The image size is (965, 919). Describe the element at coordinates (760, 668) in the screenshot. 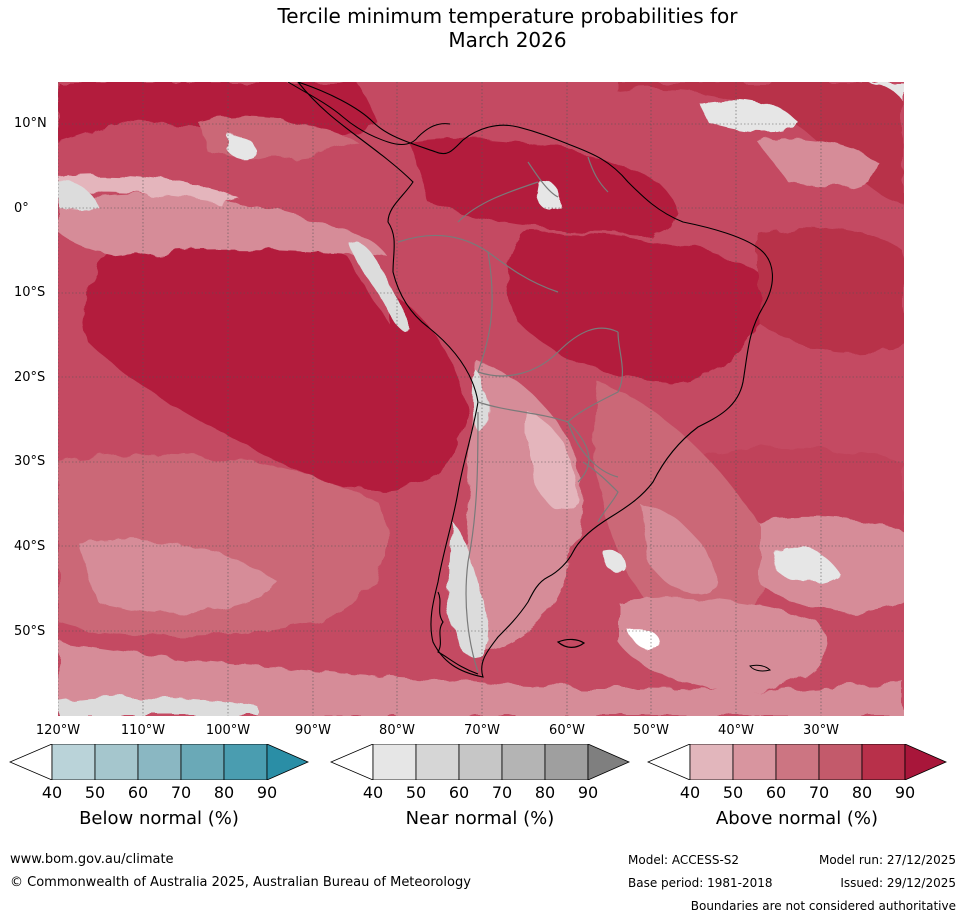

I see `south-georgia` at that location.